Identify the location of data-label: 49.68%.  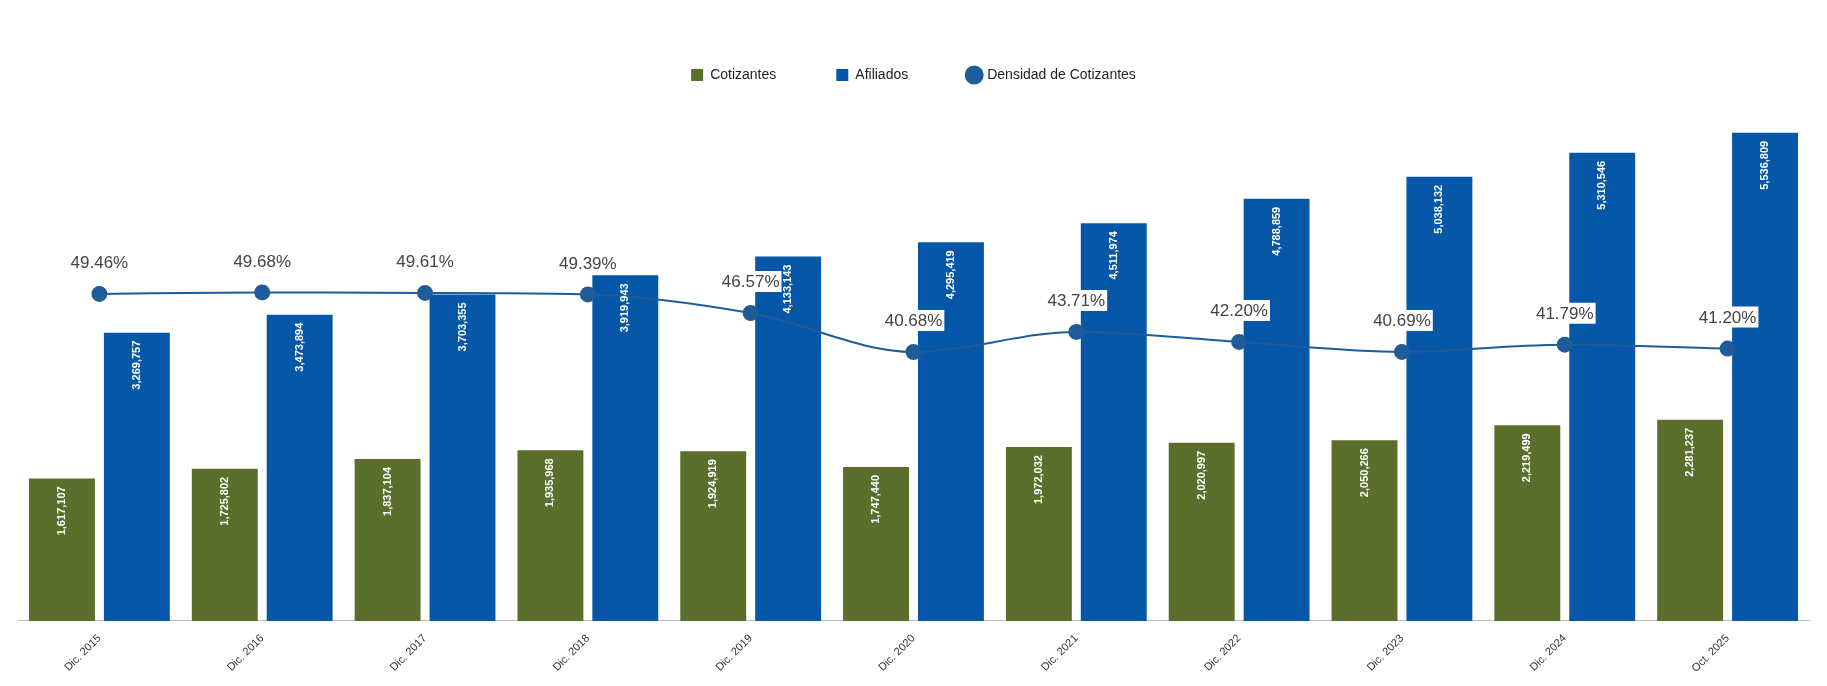
(262, 261).